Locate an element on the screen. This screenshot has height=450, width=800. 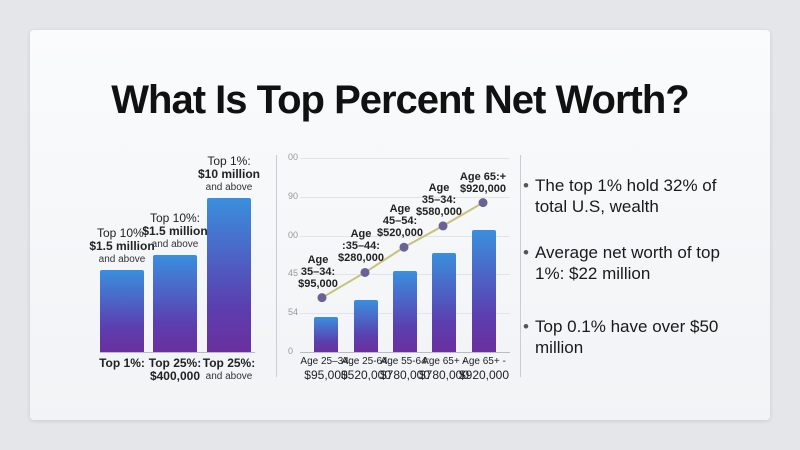
left-bar-category-label: Top 25%: $400,000 is located at coordinates (175, 370).